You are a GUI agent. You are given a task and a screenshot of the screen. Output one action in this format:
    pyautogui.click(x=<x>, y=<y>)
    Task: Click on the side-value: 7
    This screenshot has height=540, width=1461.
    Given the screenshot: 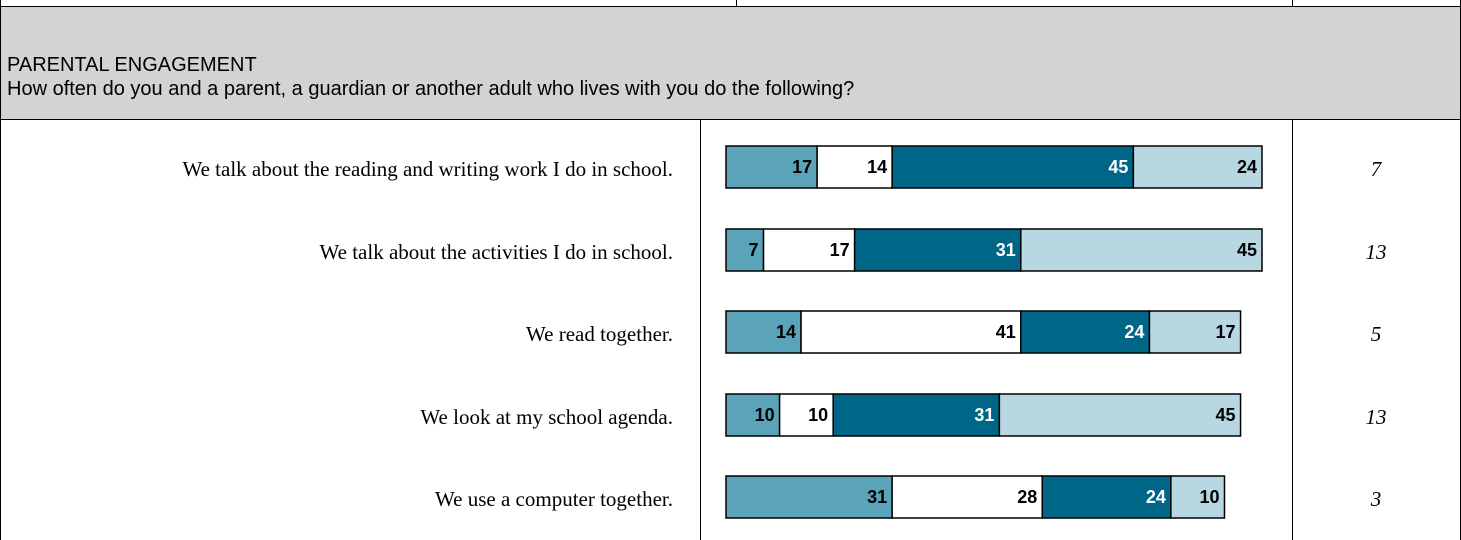 What is the action you would take?
    pyautogui.click(x=1376, y=169)
    